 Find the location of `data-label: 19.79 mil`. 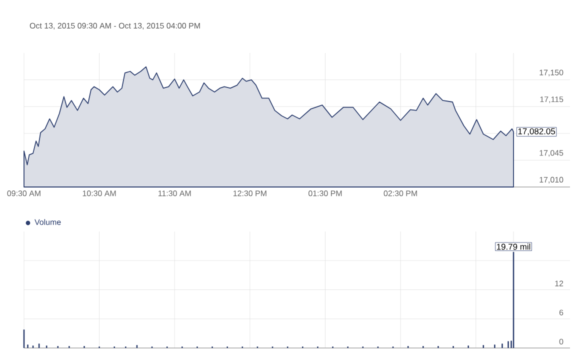

data-label: 19.79 mil is located at coordinates (513, 247).